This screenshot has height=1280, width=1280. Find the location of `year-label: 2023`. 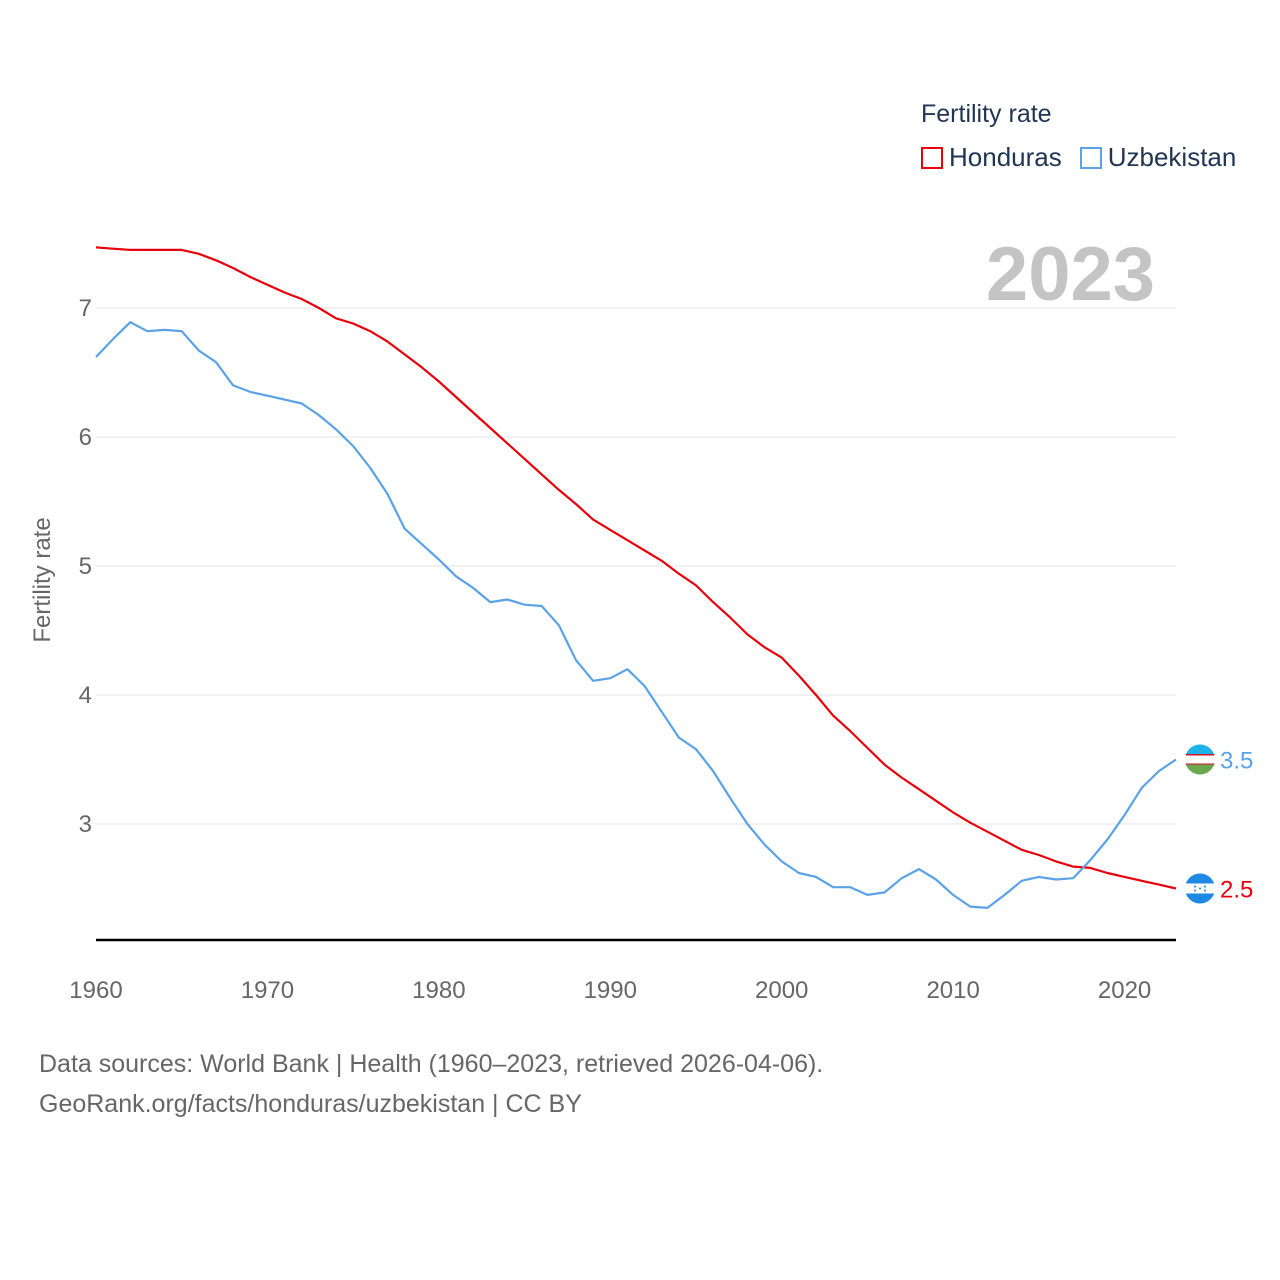

year-label: 2023 is located at coordinates (1070, 274).